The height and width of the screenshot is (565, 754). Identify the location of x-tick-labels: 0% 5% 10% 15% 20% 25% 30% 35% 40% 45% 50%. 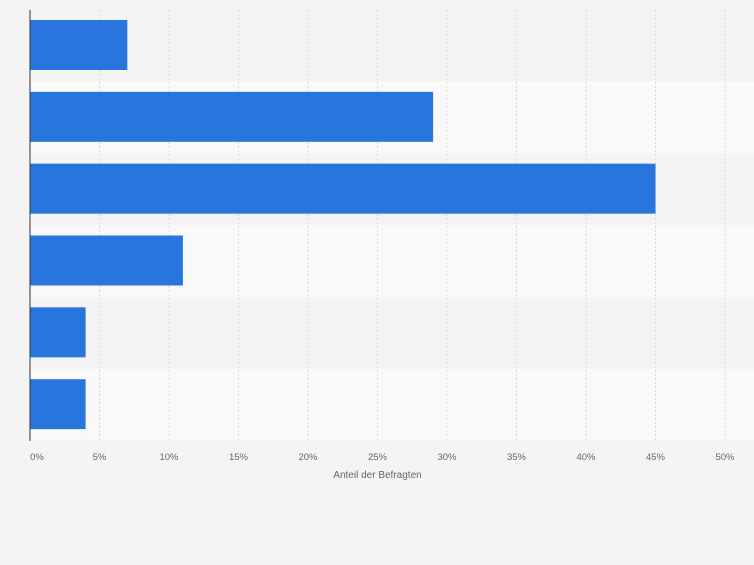
(382, 457).